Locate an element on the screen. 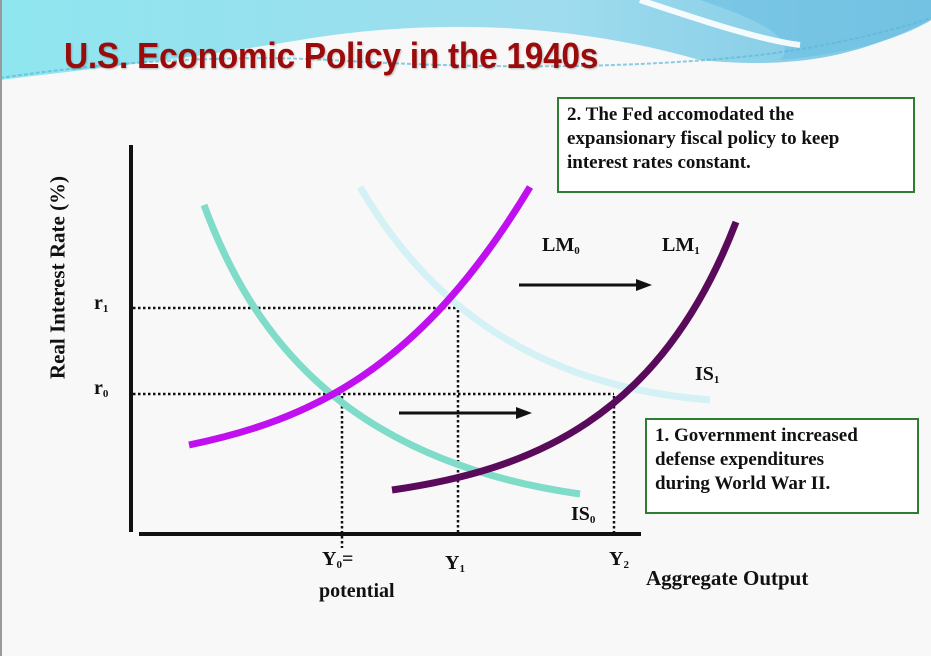 This screenshot has width=931, height=656. gov-note-line-3: during World War II. is located at coordinates (743, 483).